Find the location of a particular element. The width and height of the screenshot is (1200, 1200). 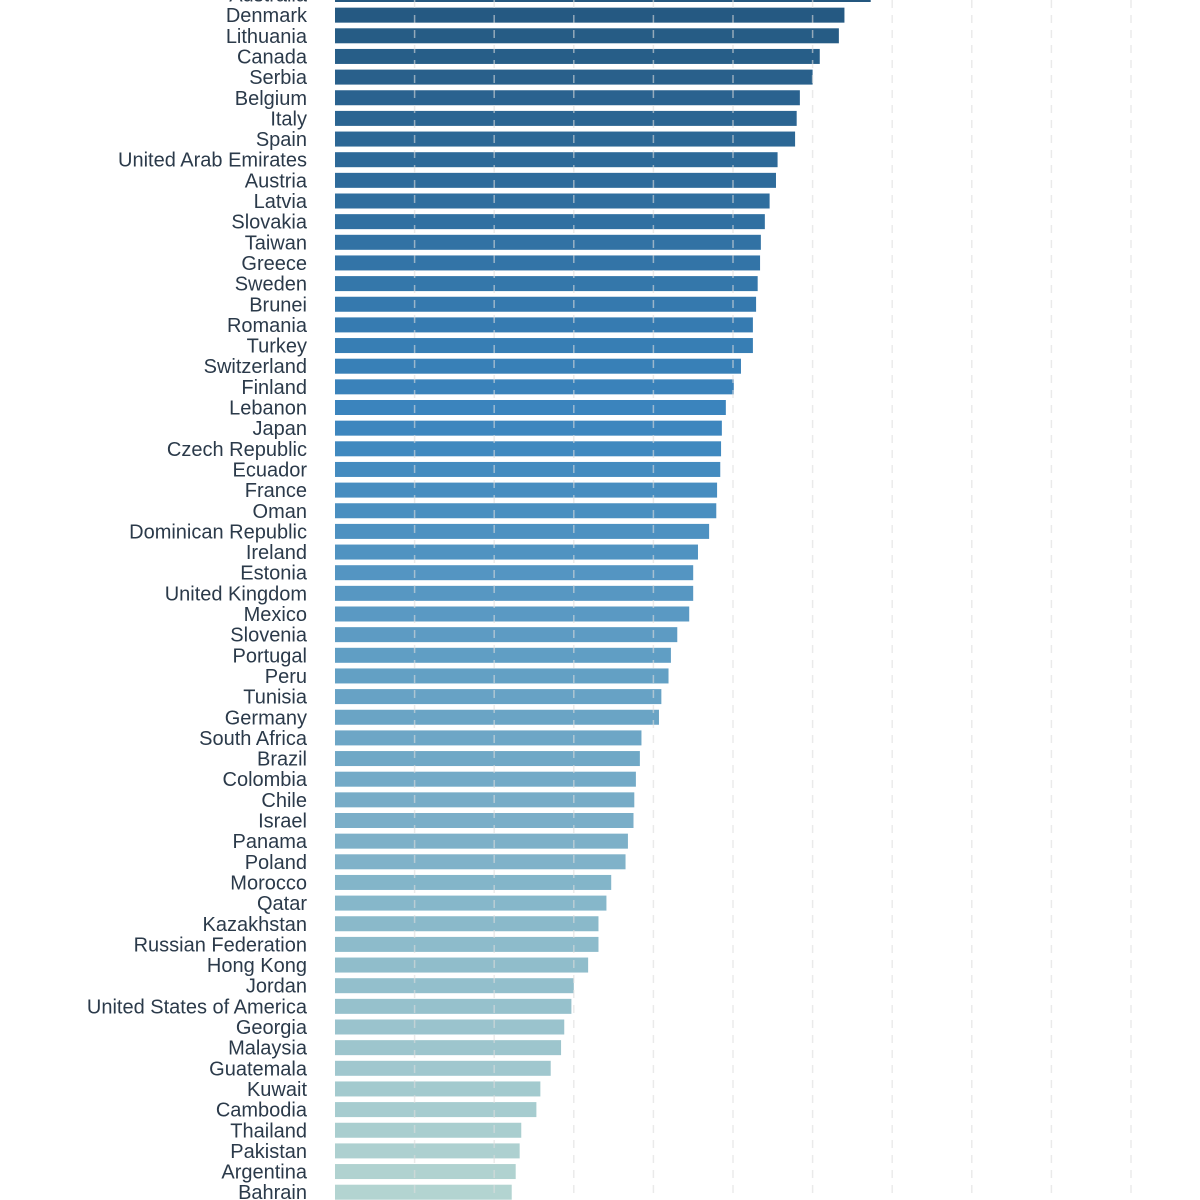

bar-united-states-of-america is located at coordinates (453, 1006).